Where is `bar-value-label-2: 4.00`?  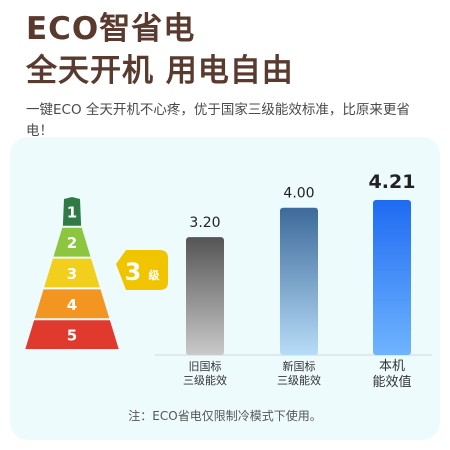
bar-value-label-2: 4.00 is located at coordinates (298, 194).